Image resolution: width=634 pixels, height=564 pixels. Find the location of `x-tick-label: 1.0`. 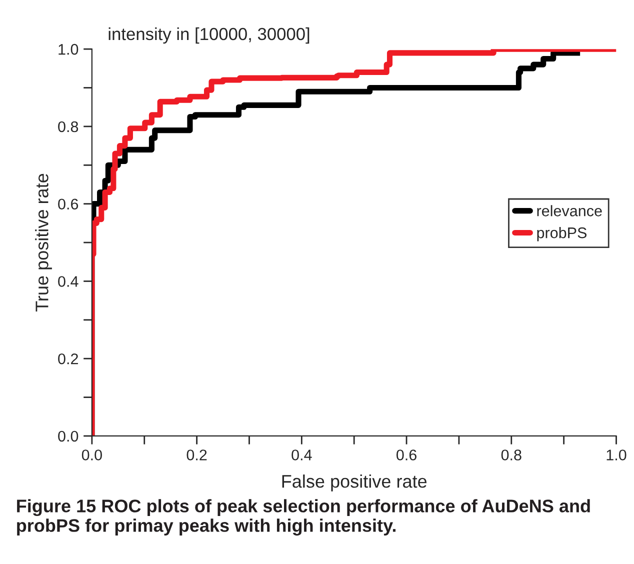

x-tick-label: 1.0 is located at coordinates (616, 455).